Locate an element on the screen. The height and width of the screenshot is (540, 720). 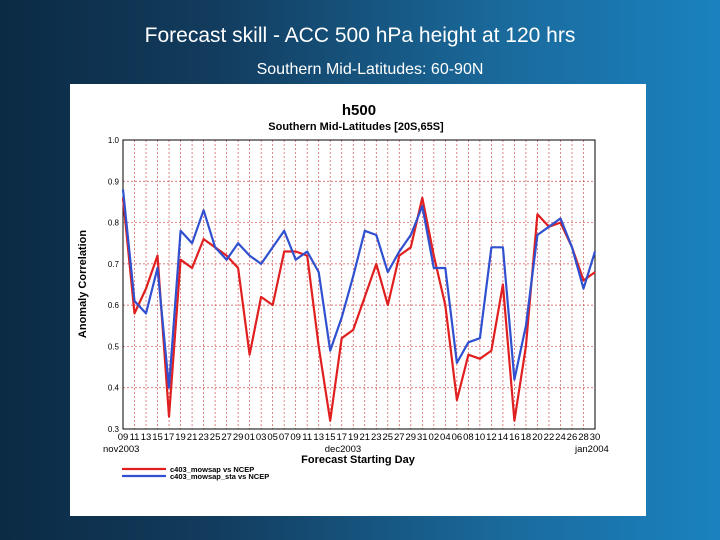
month-label: jan2004 is located at coordinates (591, 449).